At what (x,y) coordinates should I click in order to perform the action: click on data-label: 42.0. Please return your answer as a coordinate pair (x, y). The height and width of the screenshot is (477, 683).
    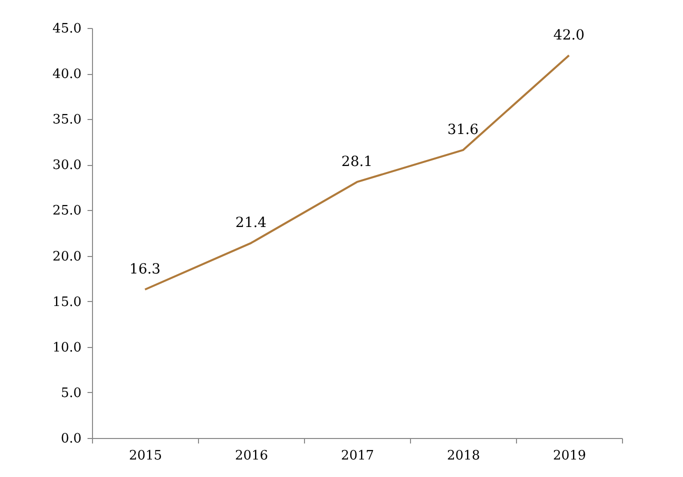
    Looking at the image, I should click on (569, 35).